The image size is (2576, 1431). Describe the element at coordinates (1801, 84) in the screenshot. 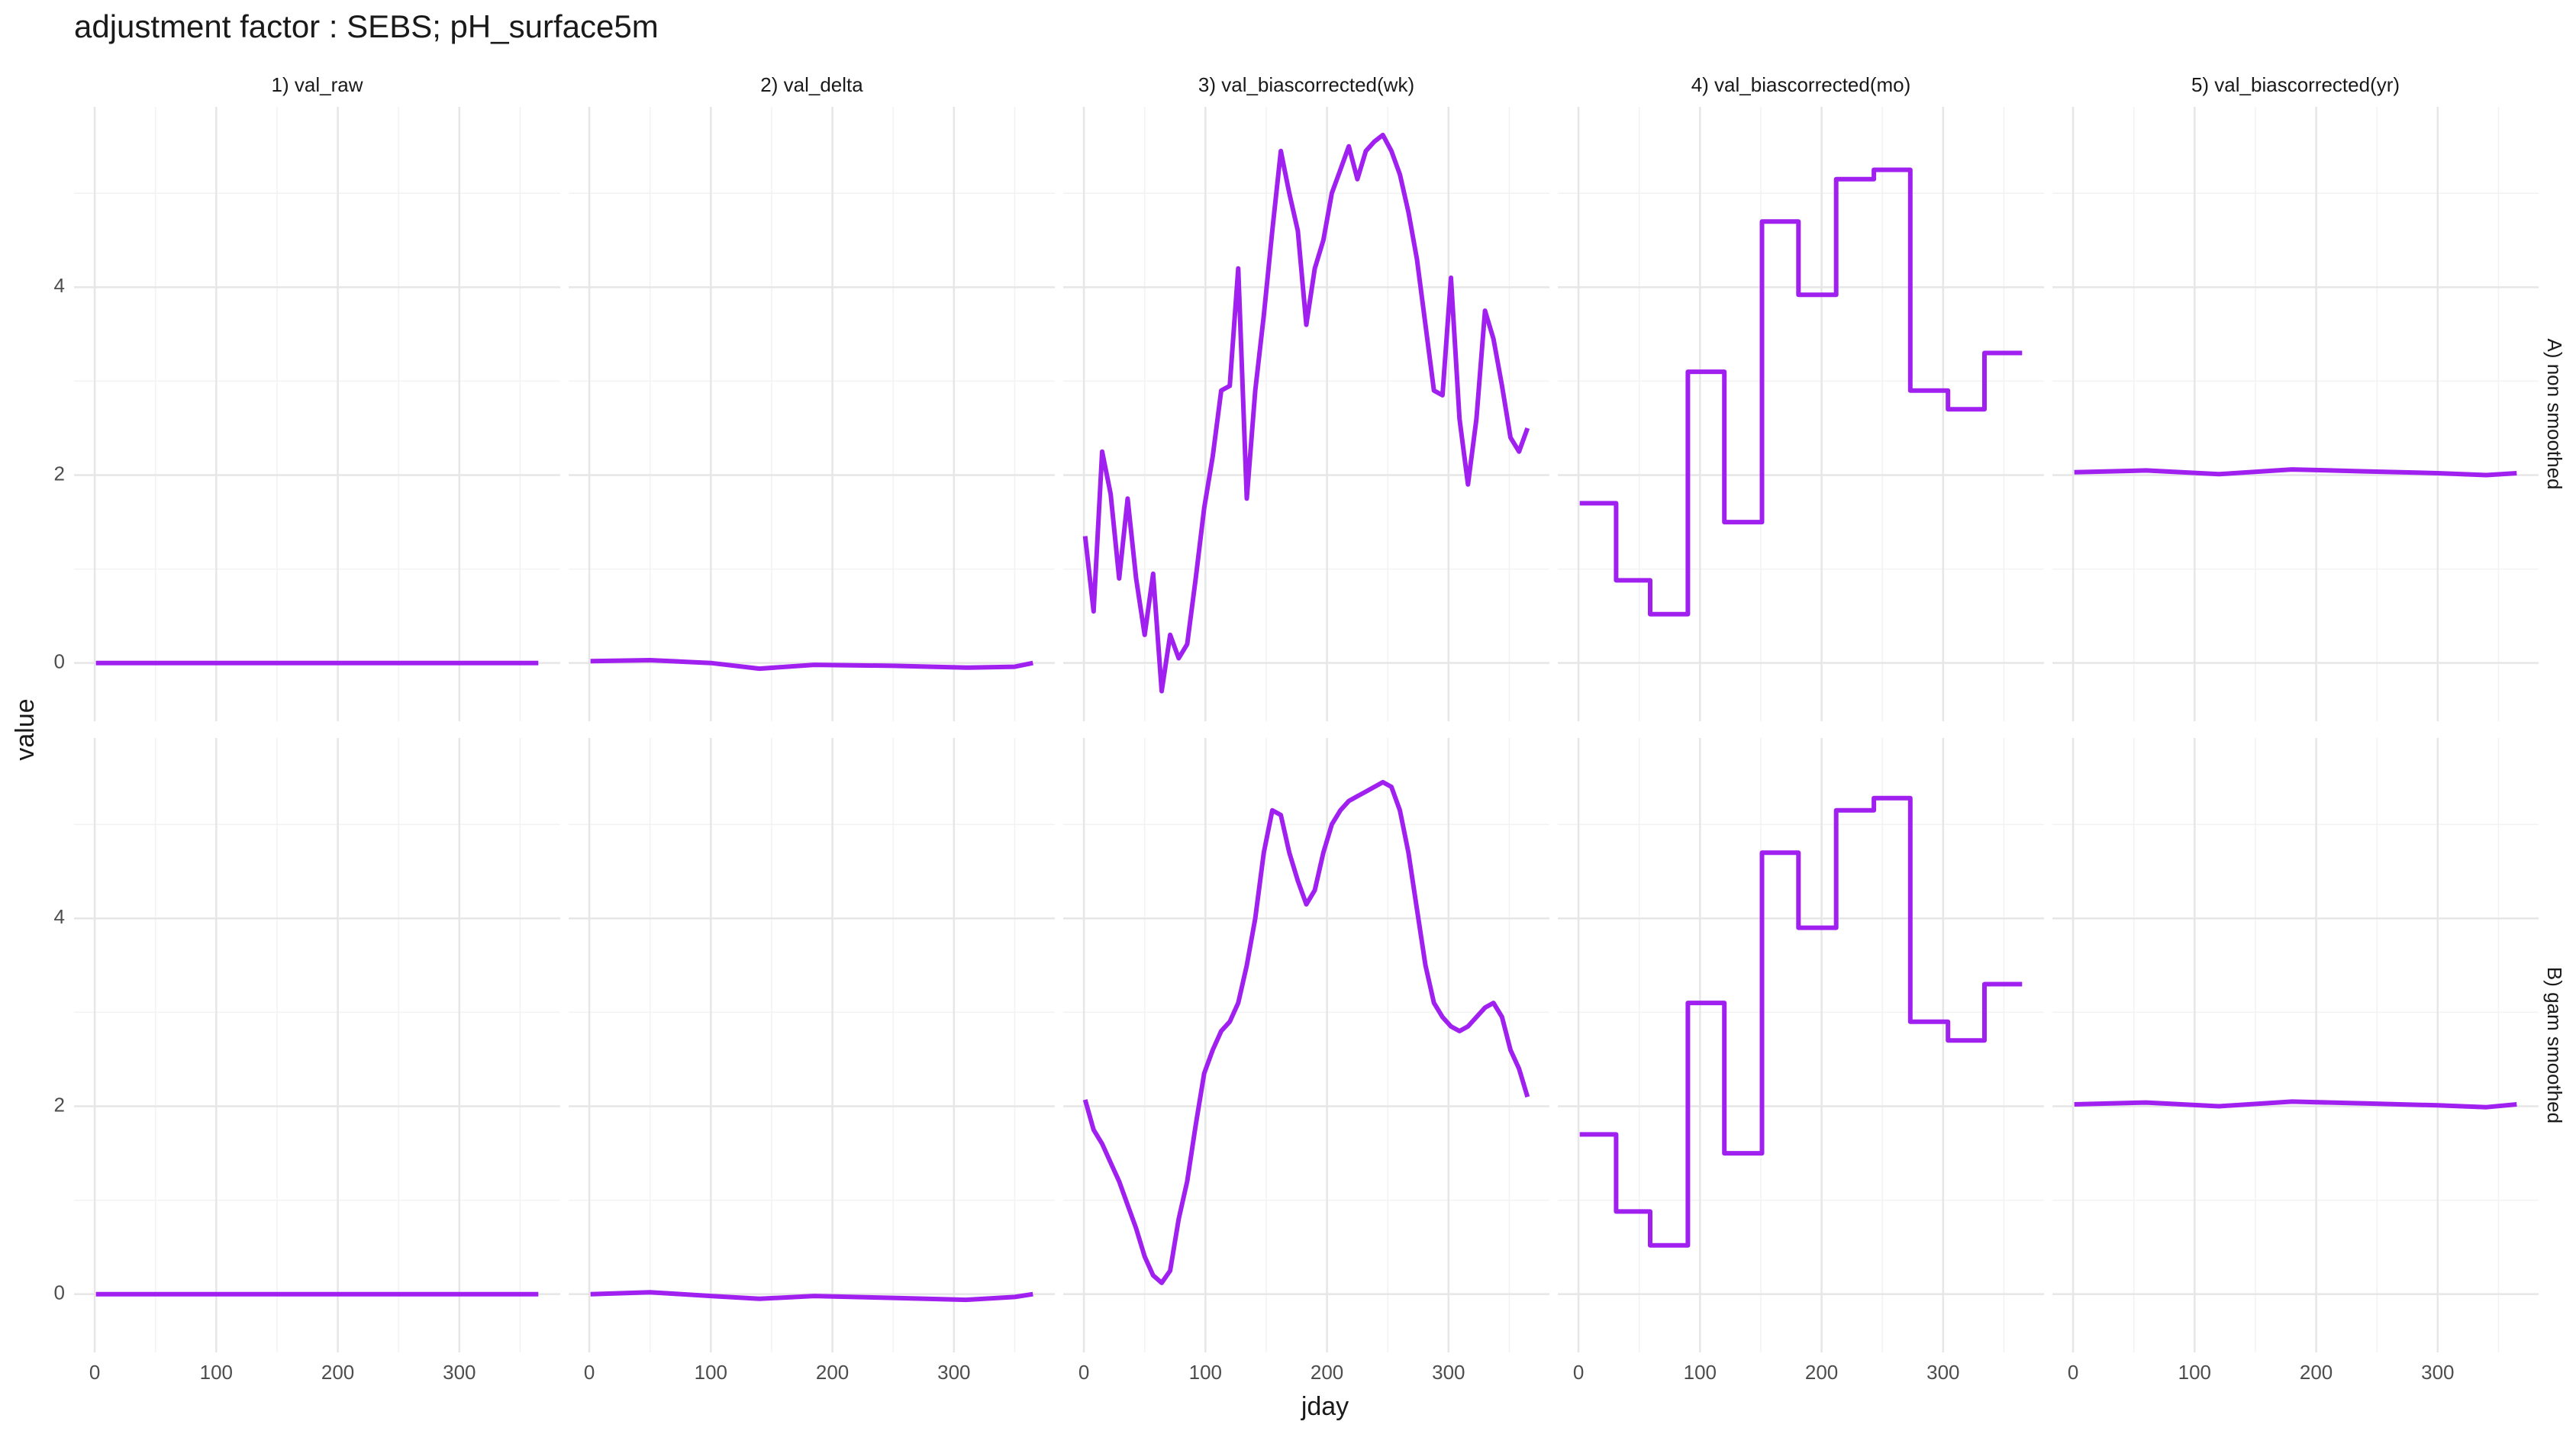

I see `column-strip-label: 4) val_biascorrected(mo)` at that location.